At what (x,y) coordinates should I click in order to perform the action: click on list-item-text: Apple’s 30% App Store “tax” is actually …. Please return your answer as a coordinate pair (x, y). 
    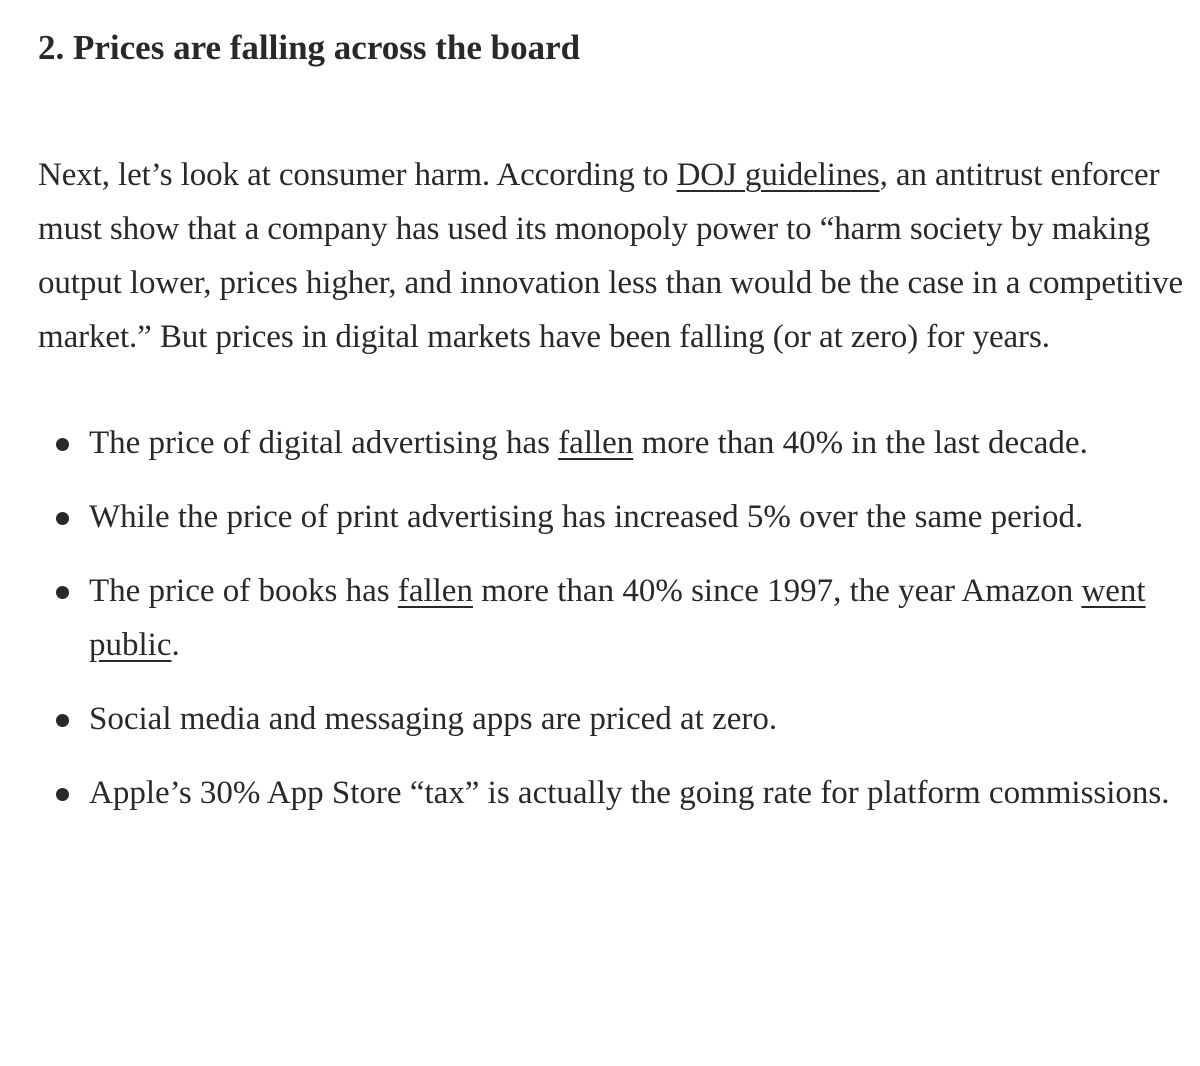
    Looking at the image, I should click on (629, 793).